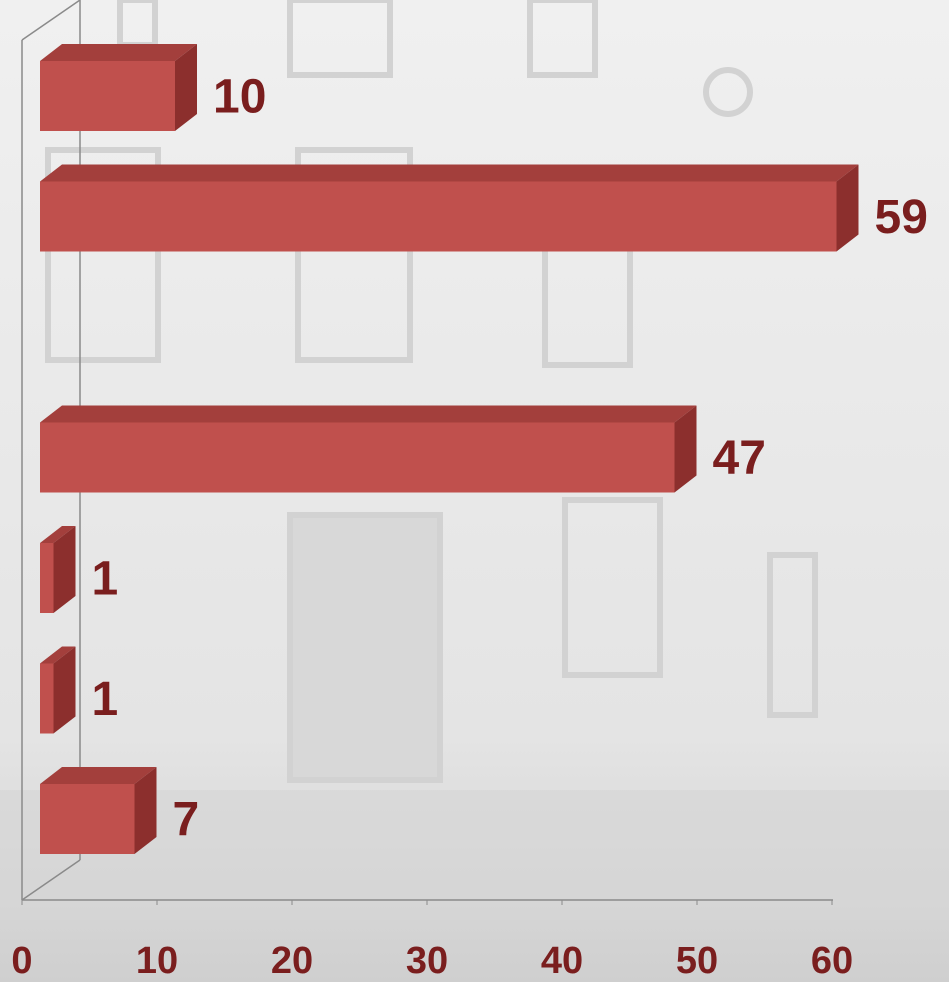 The width and height of the screenshot is (949, 982). I want to click on x-tick-label: 0, so click(21, 961).